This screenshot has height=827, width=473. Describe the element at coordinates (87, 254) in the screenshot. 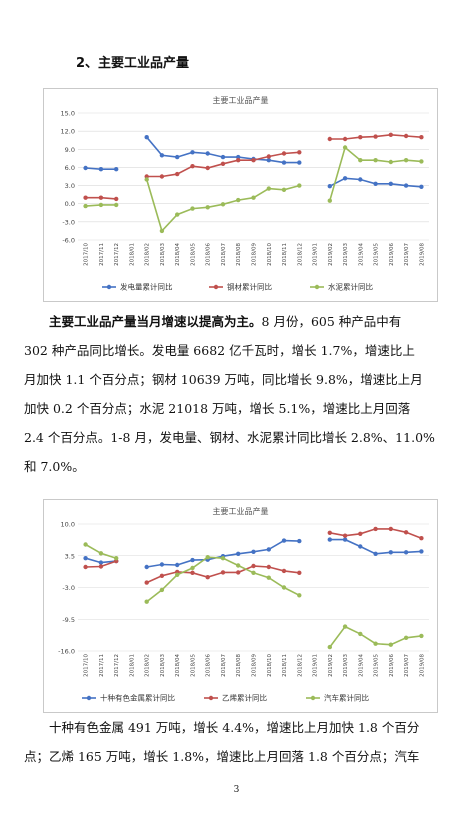

I see `x-tick-label: 2017/10` at that location.